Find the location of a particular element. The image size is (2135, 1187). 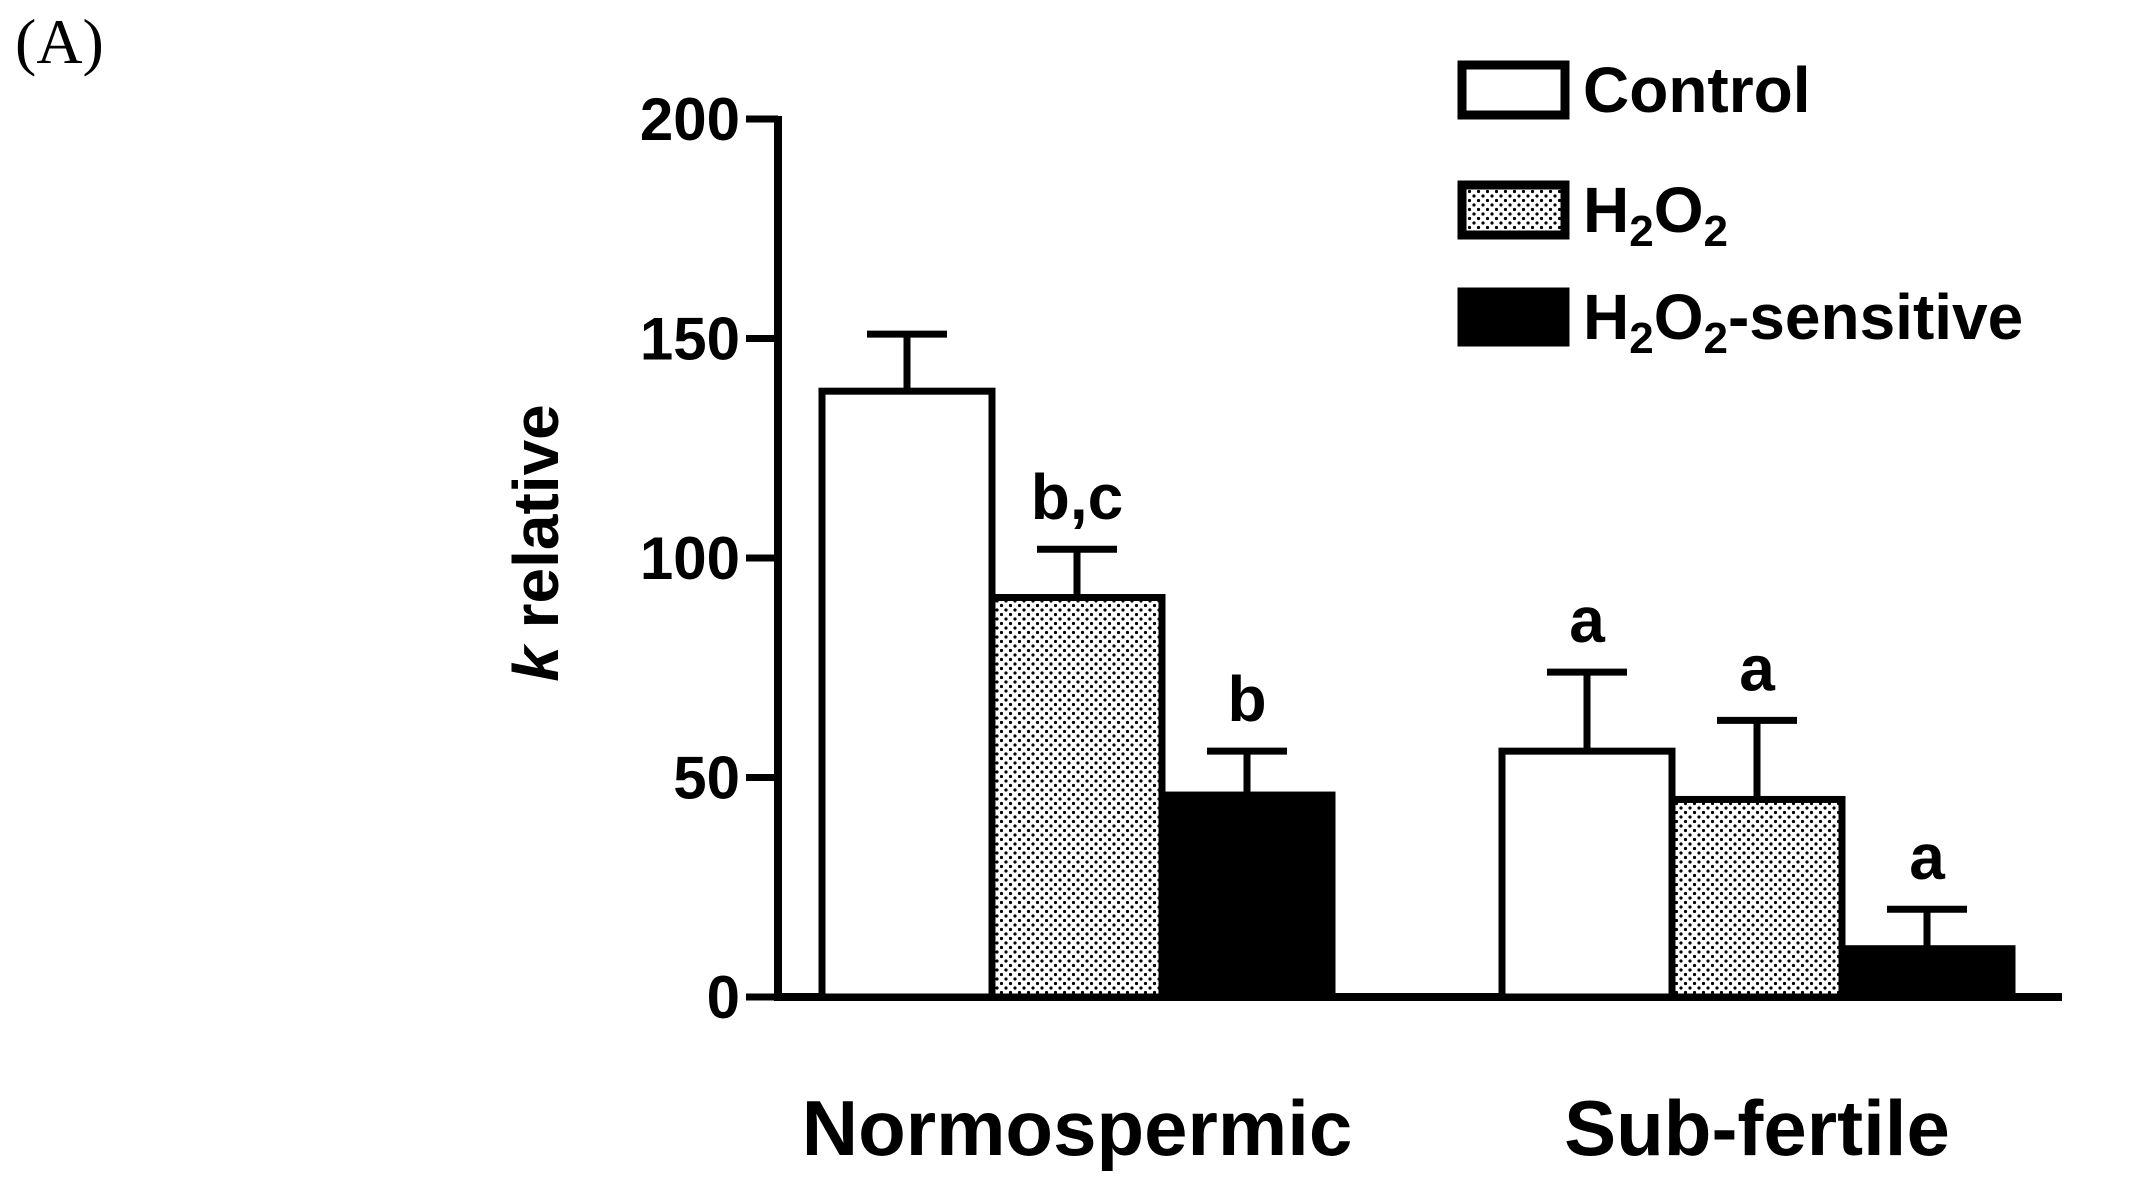

y-axis-title: k relative is located at coordinates (536, 543).